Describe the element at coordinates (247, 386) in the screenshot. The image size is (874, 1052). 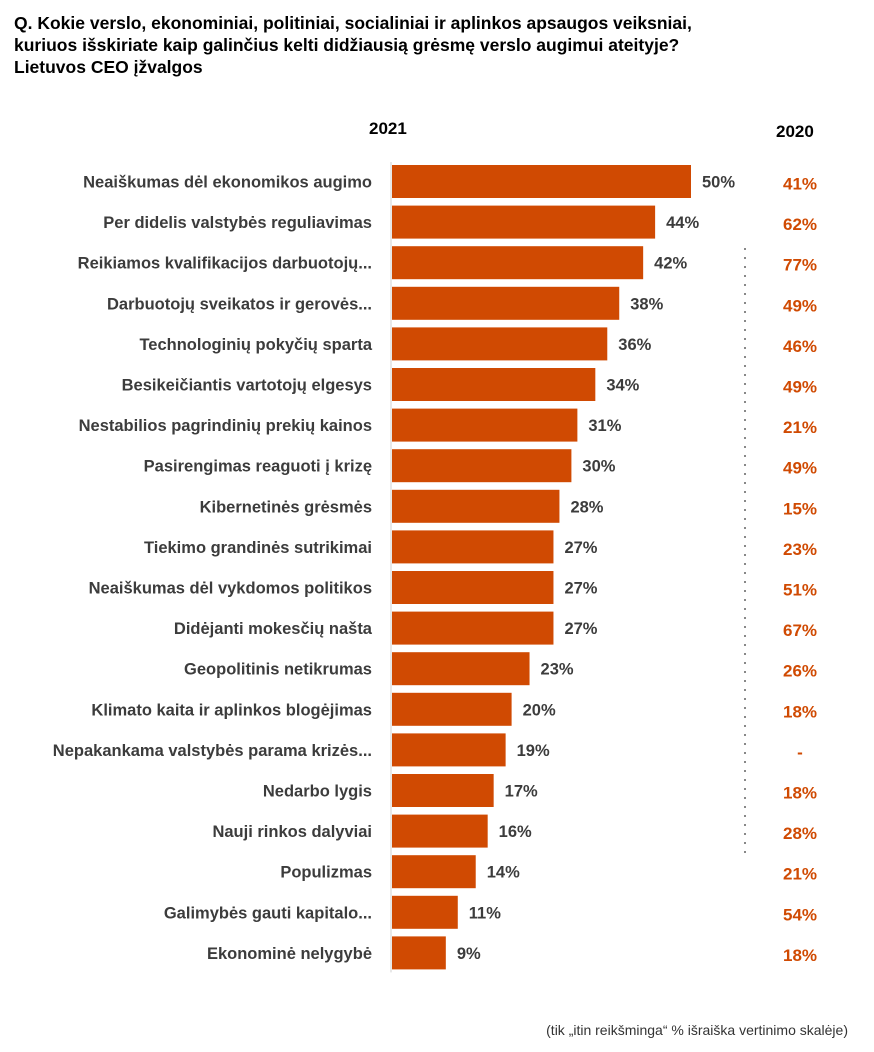
I see `category-label: Besikeičiantis vartotojų elgesys` at that location.